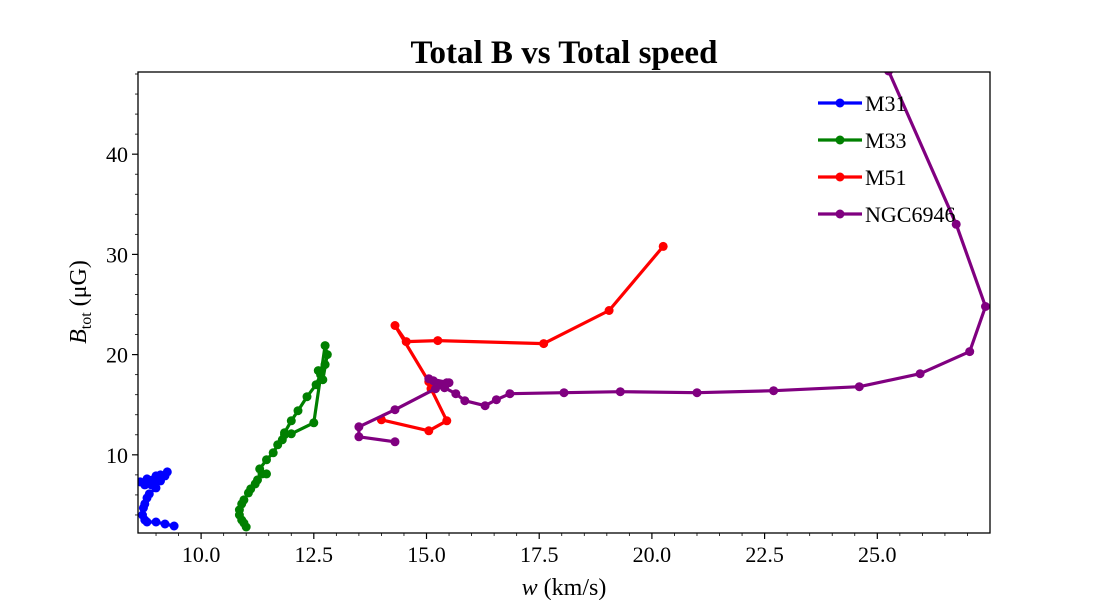 The height and width of the screenshot is (600, 1100). I want to click on y-tick-label: 40, so click(117, 154).